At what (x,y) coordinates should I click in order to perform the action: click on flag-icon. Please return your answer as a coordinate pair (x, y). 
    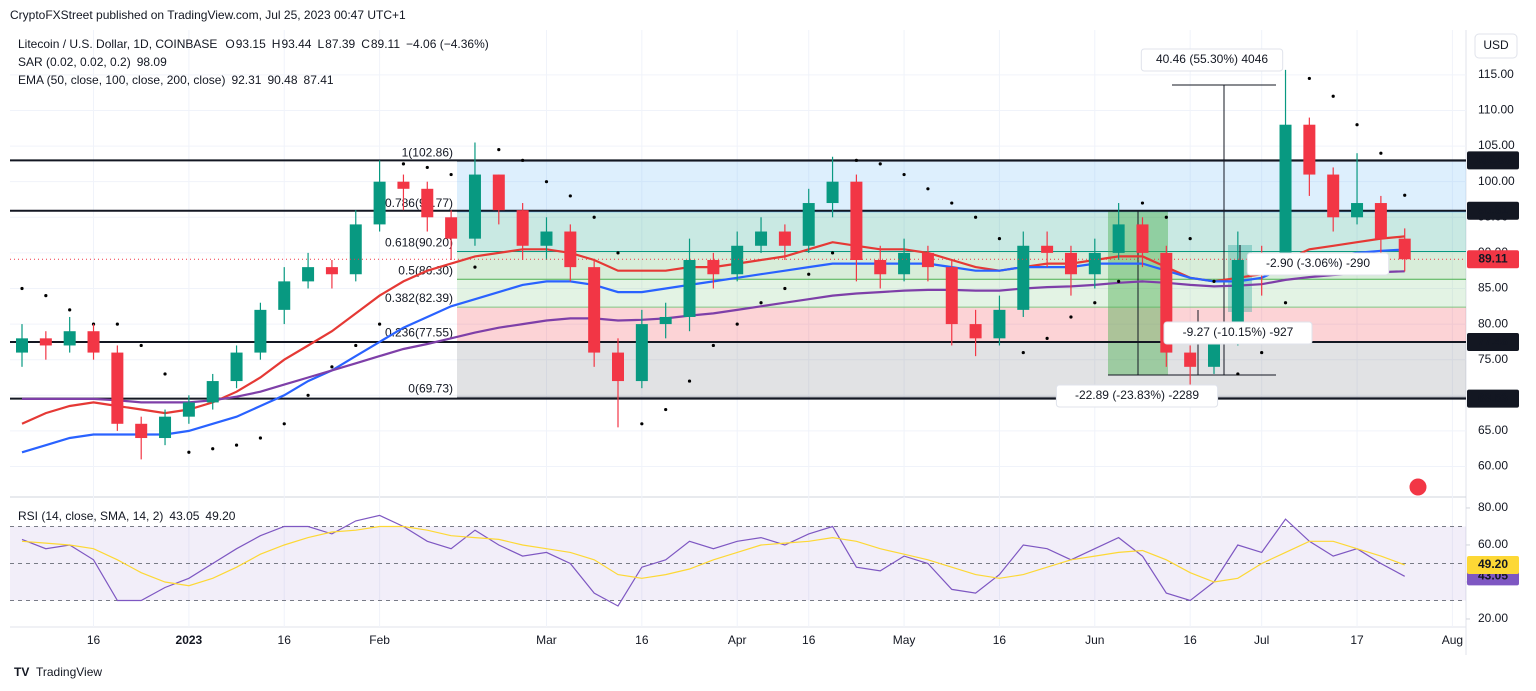
    Looking at the image, I should click on (1418, 487).